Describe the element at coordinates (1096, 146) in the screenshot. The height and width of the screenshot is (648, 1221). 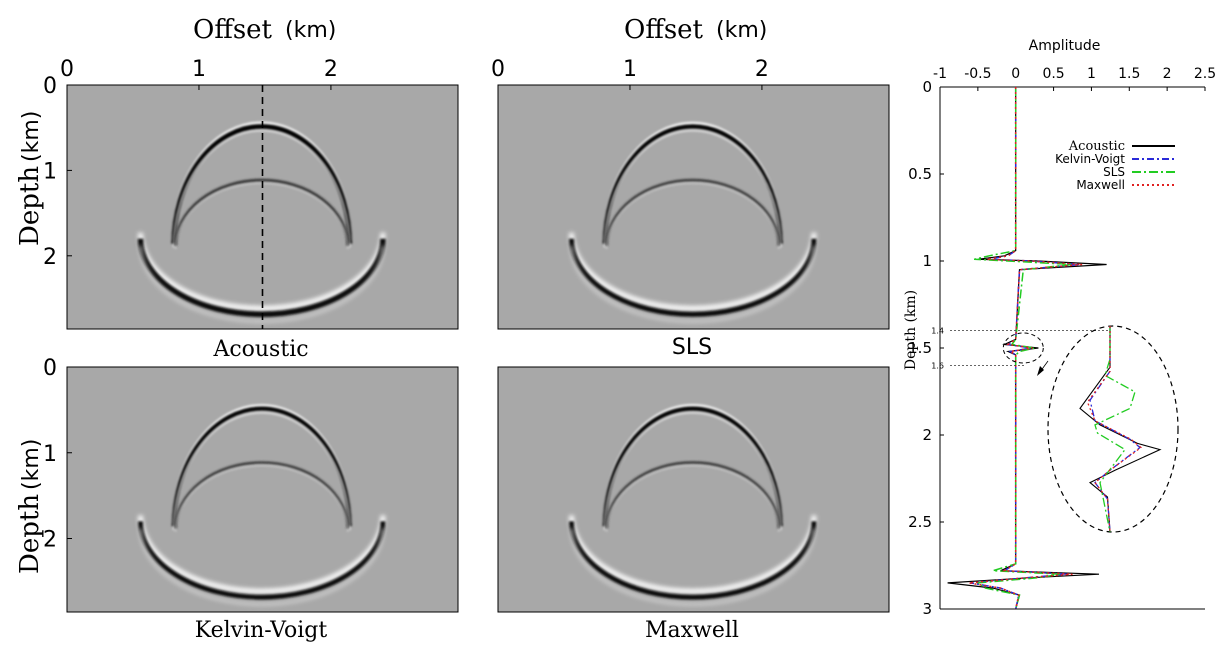
I see `legend-label: Acoustic` at that location.